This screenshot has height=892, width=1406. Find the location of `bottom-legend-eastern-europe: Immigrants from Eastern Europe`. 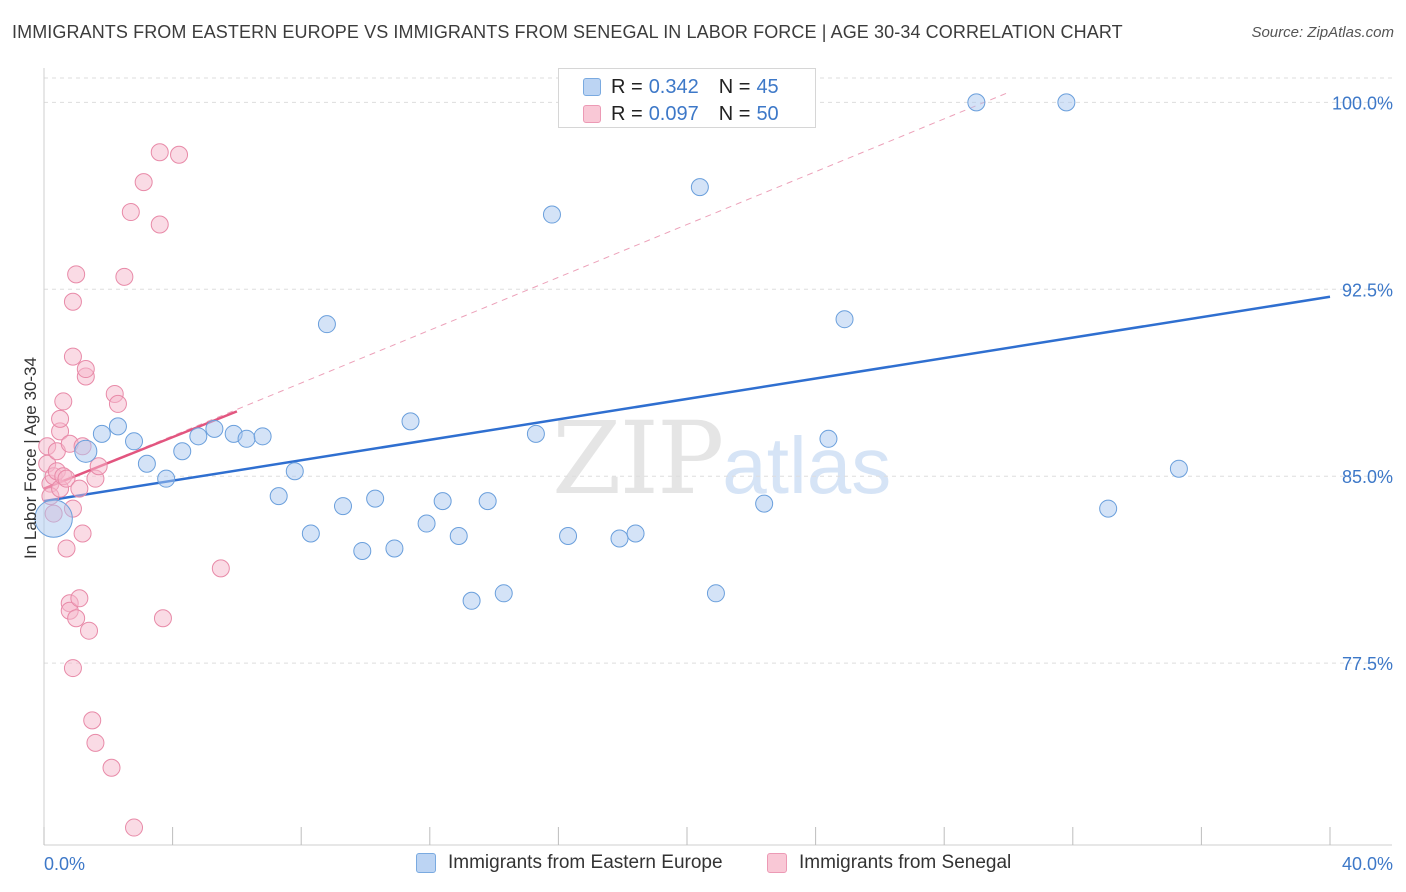

bottom-legend-eastern-europe: Immigrants from Eastern Europe is located at coordinates (569, 863).